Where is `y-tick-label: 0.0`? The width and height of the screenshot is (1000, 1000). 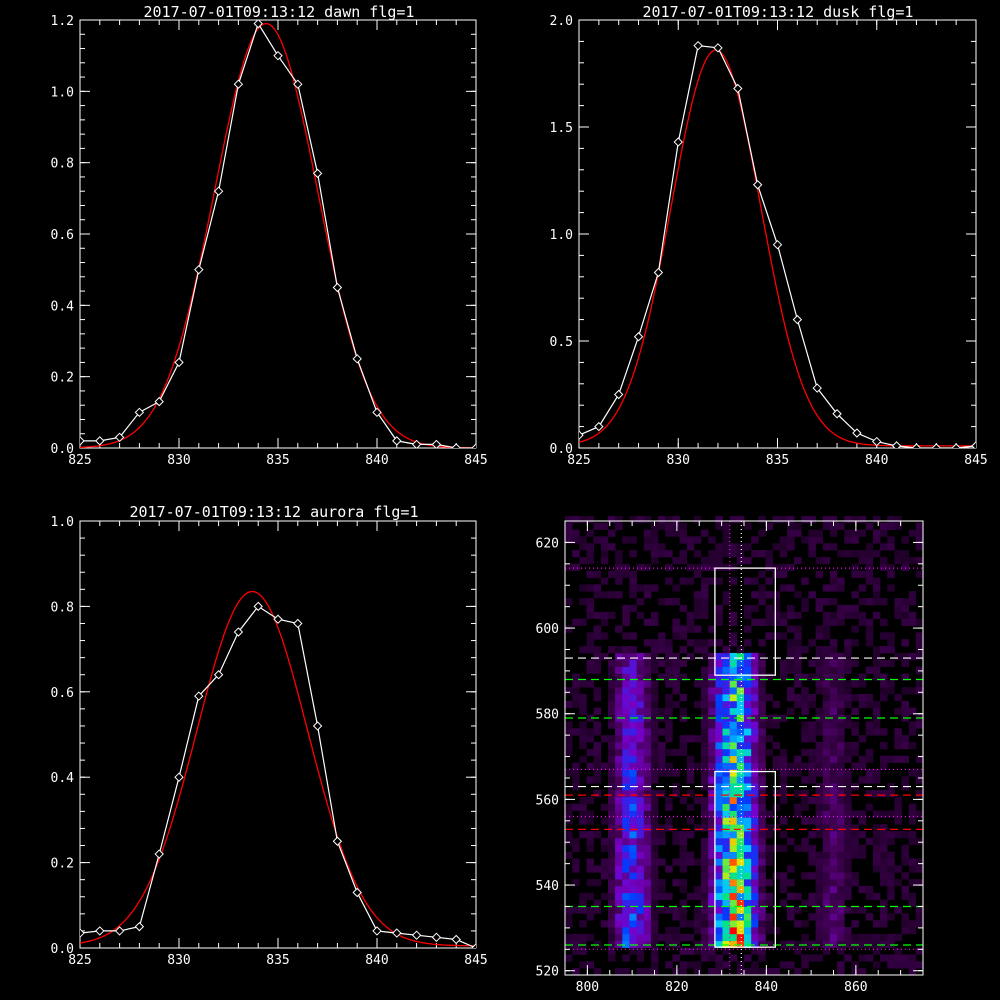
y-tick-label: 0.0 is located at coordinates (62, 449).